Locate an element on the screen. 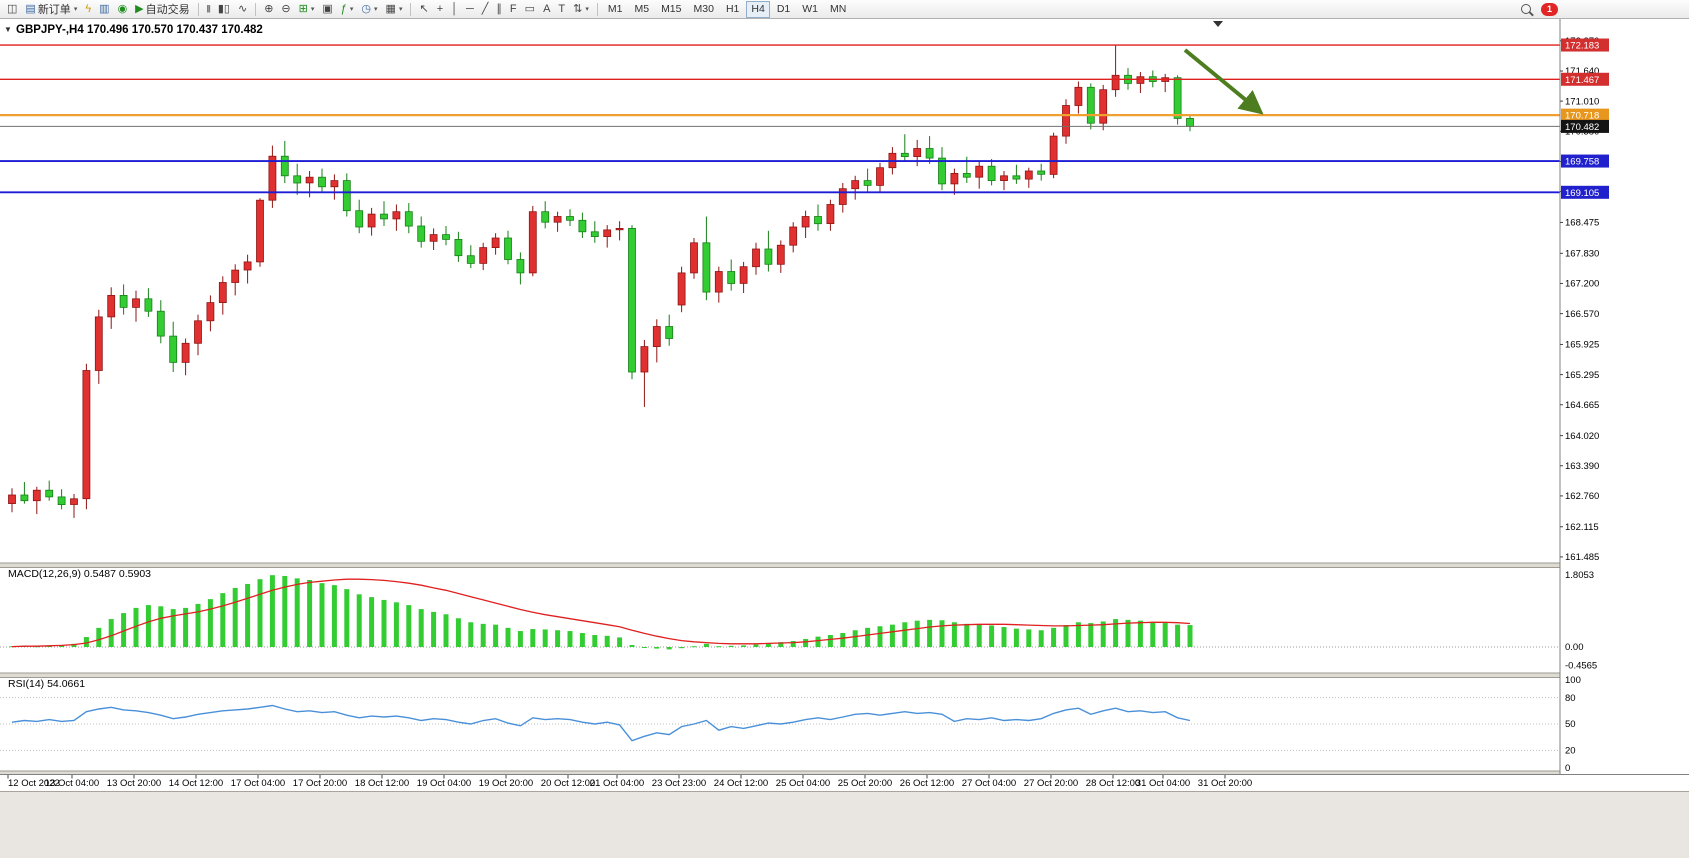 This screenshot has height=858, width=1689. metaeditor-button: ◉ is located at coordinates (123, 9).